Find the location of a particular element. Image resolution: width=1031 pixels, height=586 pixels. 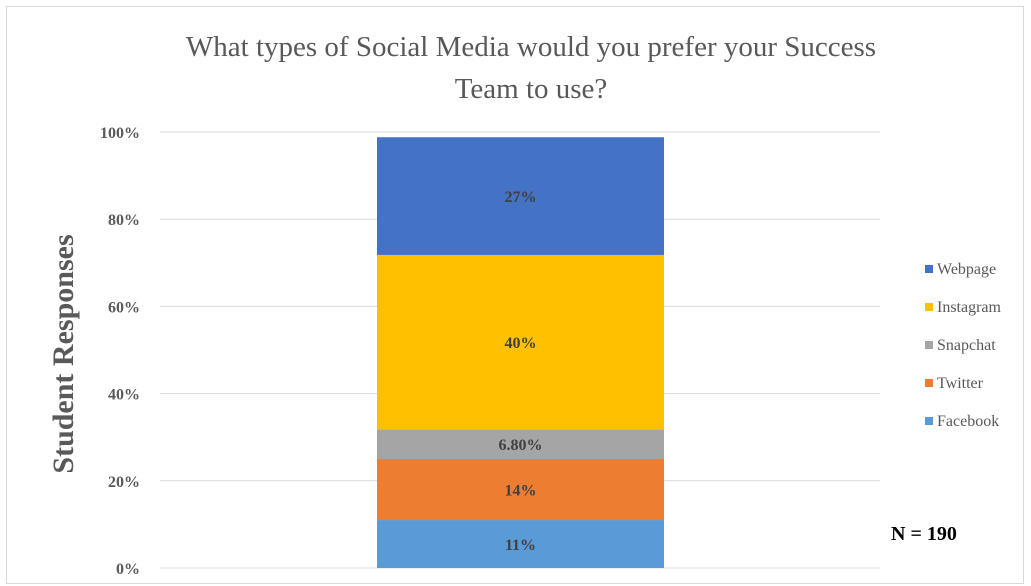

data-label-facebook: 11% is located at coordinates (520, 545).